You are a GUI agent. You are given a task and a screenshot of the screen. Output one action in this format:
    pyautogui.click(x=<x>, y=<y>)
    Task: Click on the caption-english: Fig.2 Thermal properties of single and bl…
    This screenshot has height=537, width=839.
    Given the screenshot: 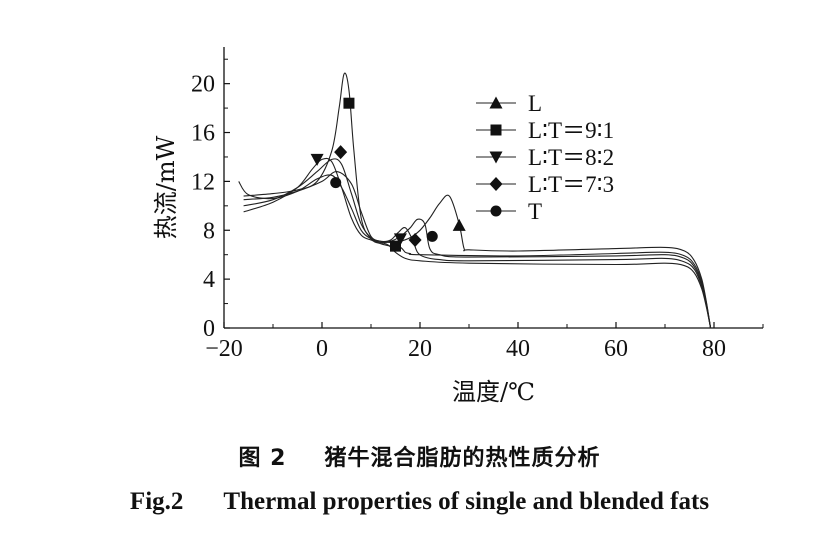 What is the action you would take?
    pyautogui.click(x=419, y=502)
    